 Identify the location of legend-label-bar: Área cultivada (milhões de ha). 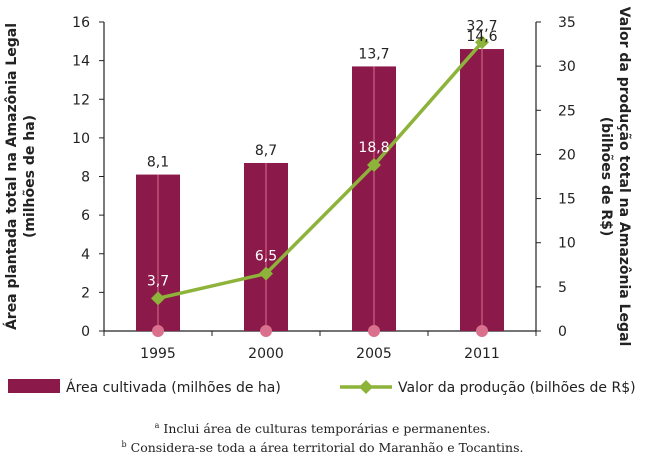
(173, 387).